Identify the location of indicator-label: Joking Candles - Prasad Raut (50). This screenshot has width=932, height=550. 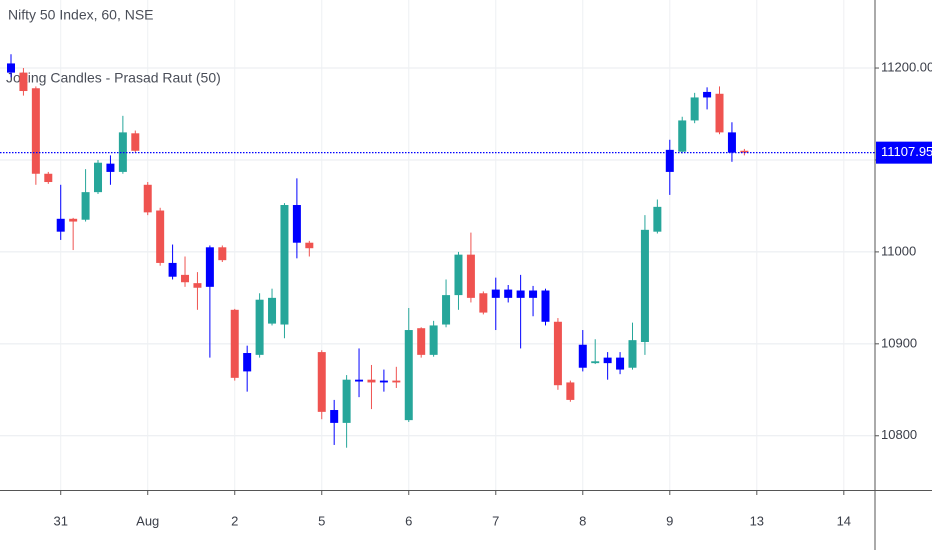
(113, 78).